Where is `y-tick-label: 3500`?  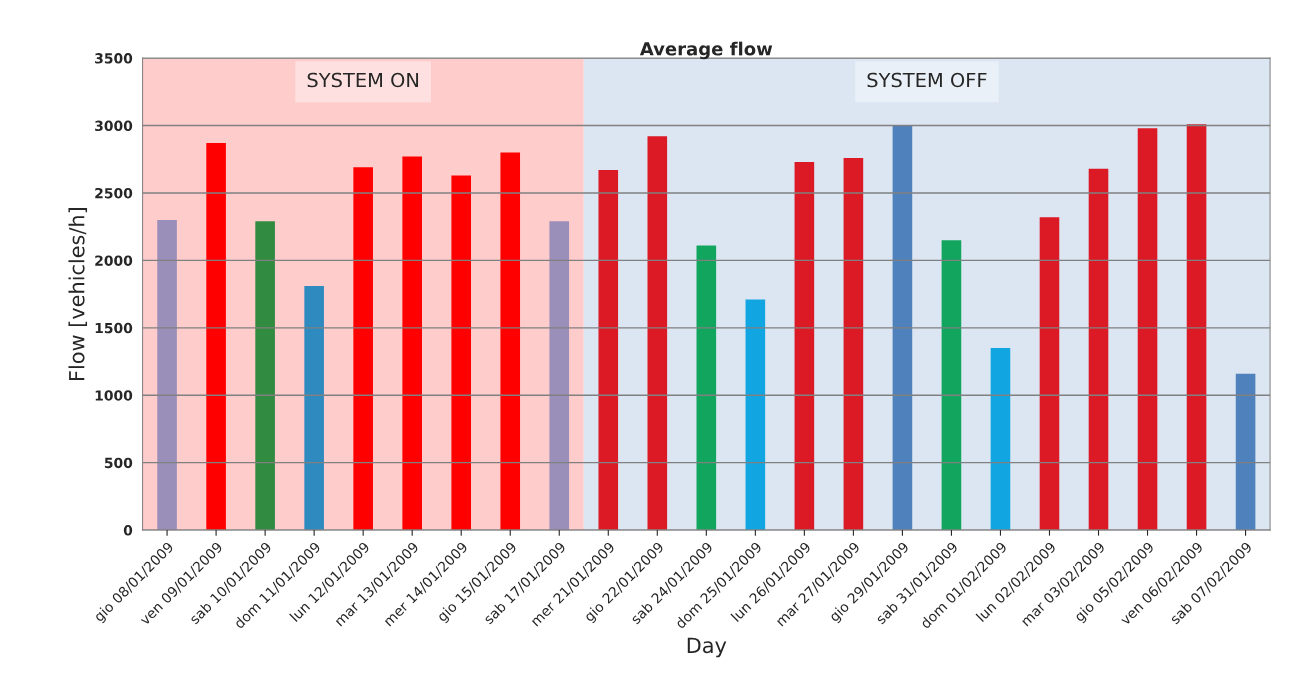 y-tick-label: 3500 is located at coordinates (114, 58).